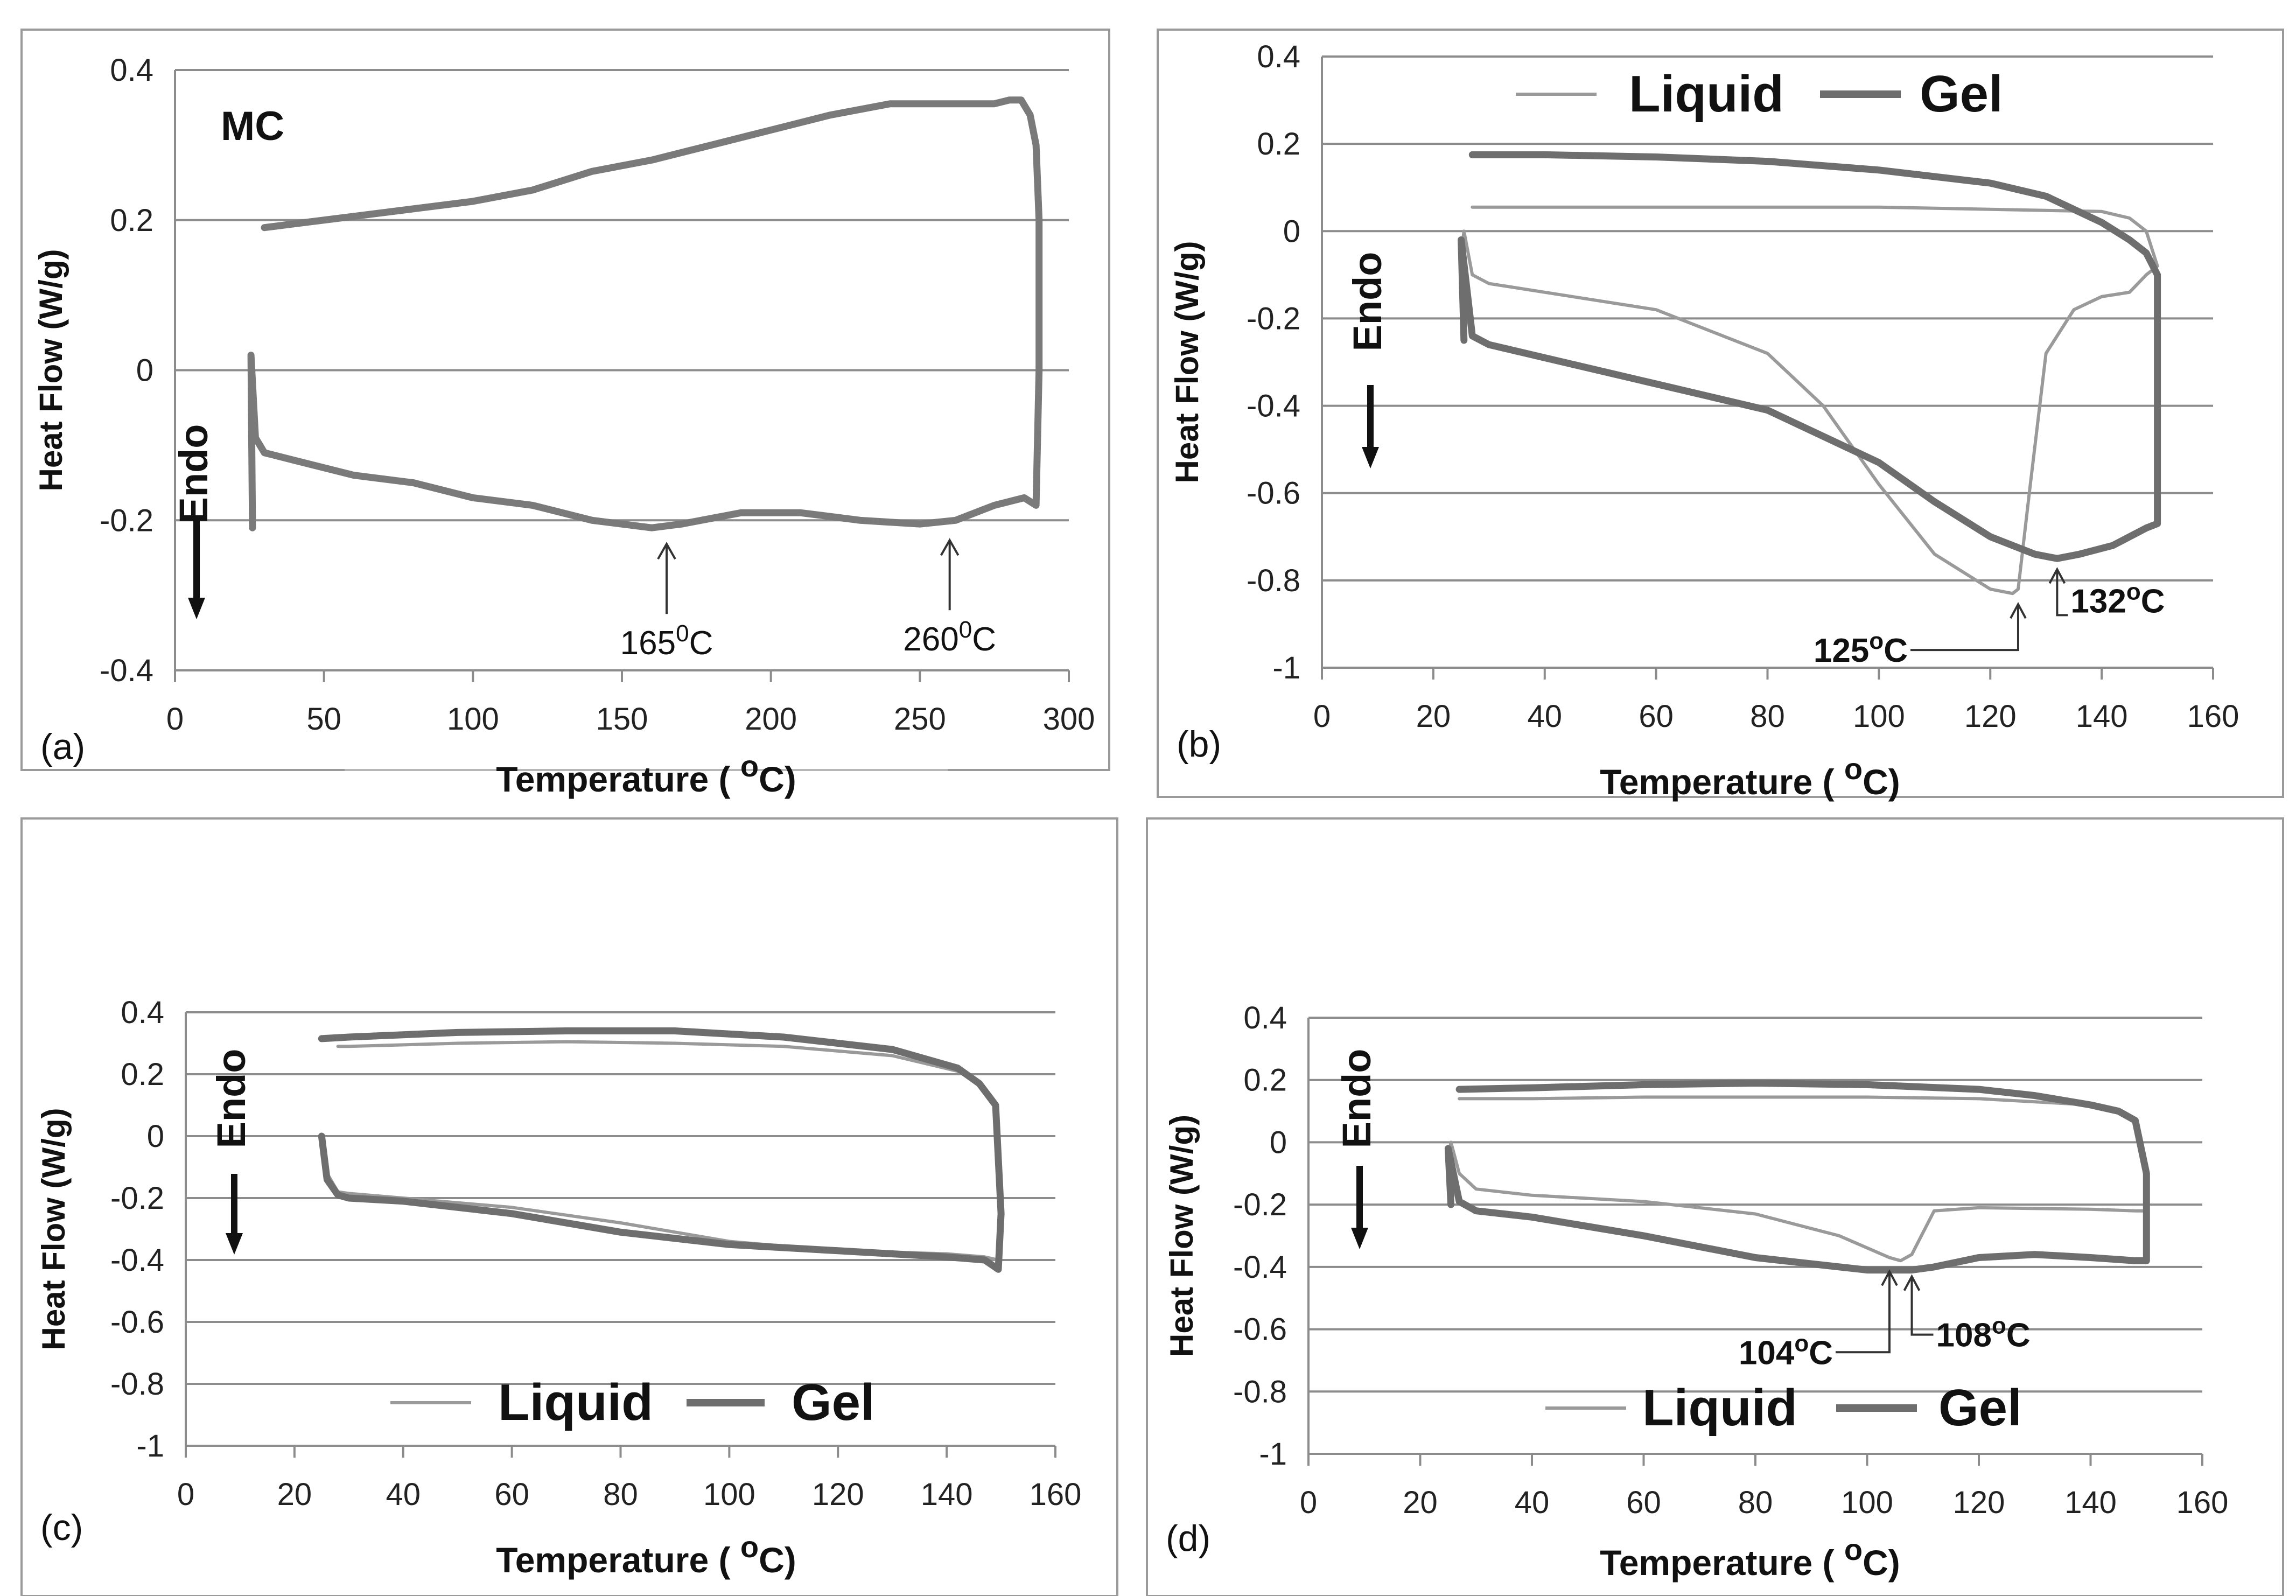 The height and width of the screenshot is (1596, 2296). What do you see at coordinates (682, 633) in the screenshot?
I see `annotation-sup: 0` at bounding box center [682, 633].